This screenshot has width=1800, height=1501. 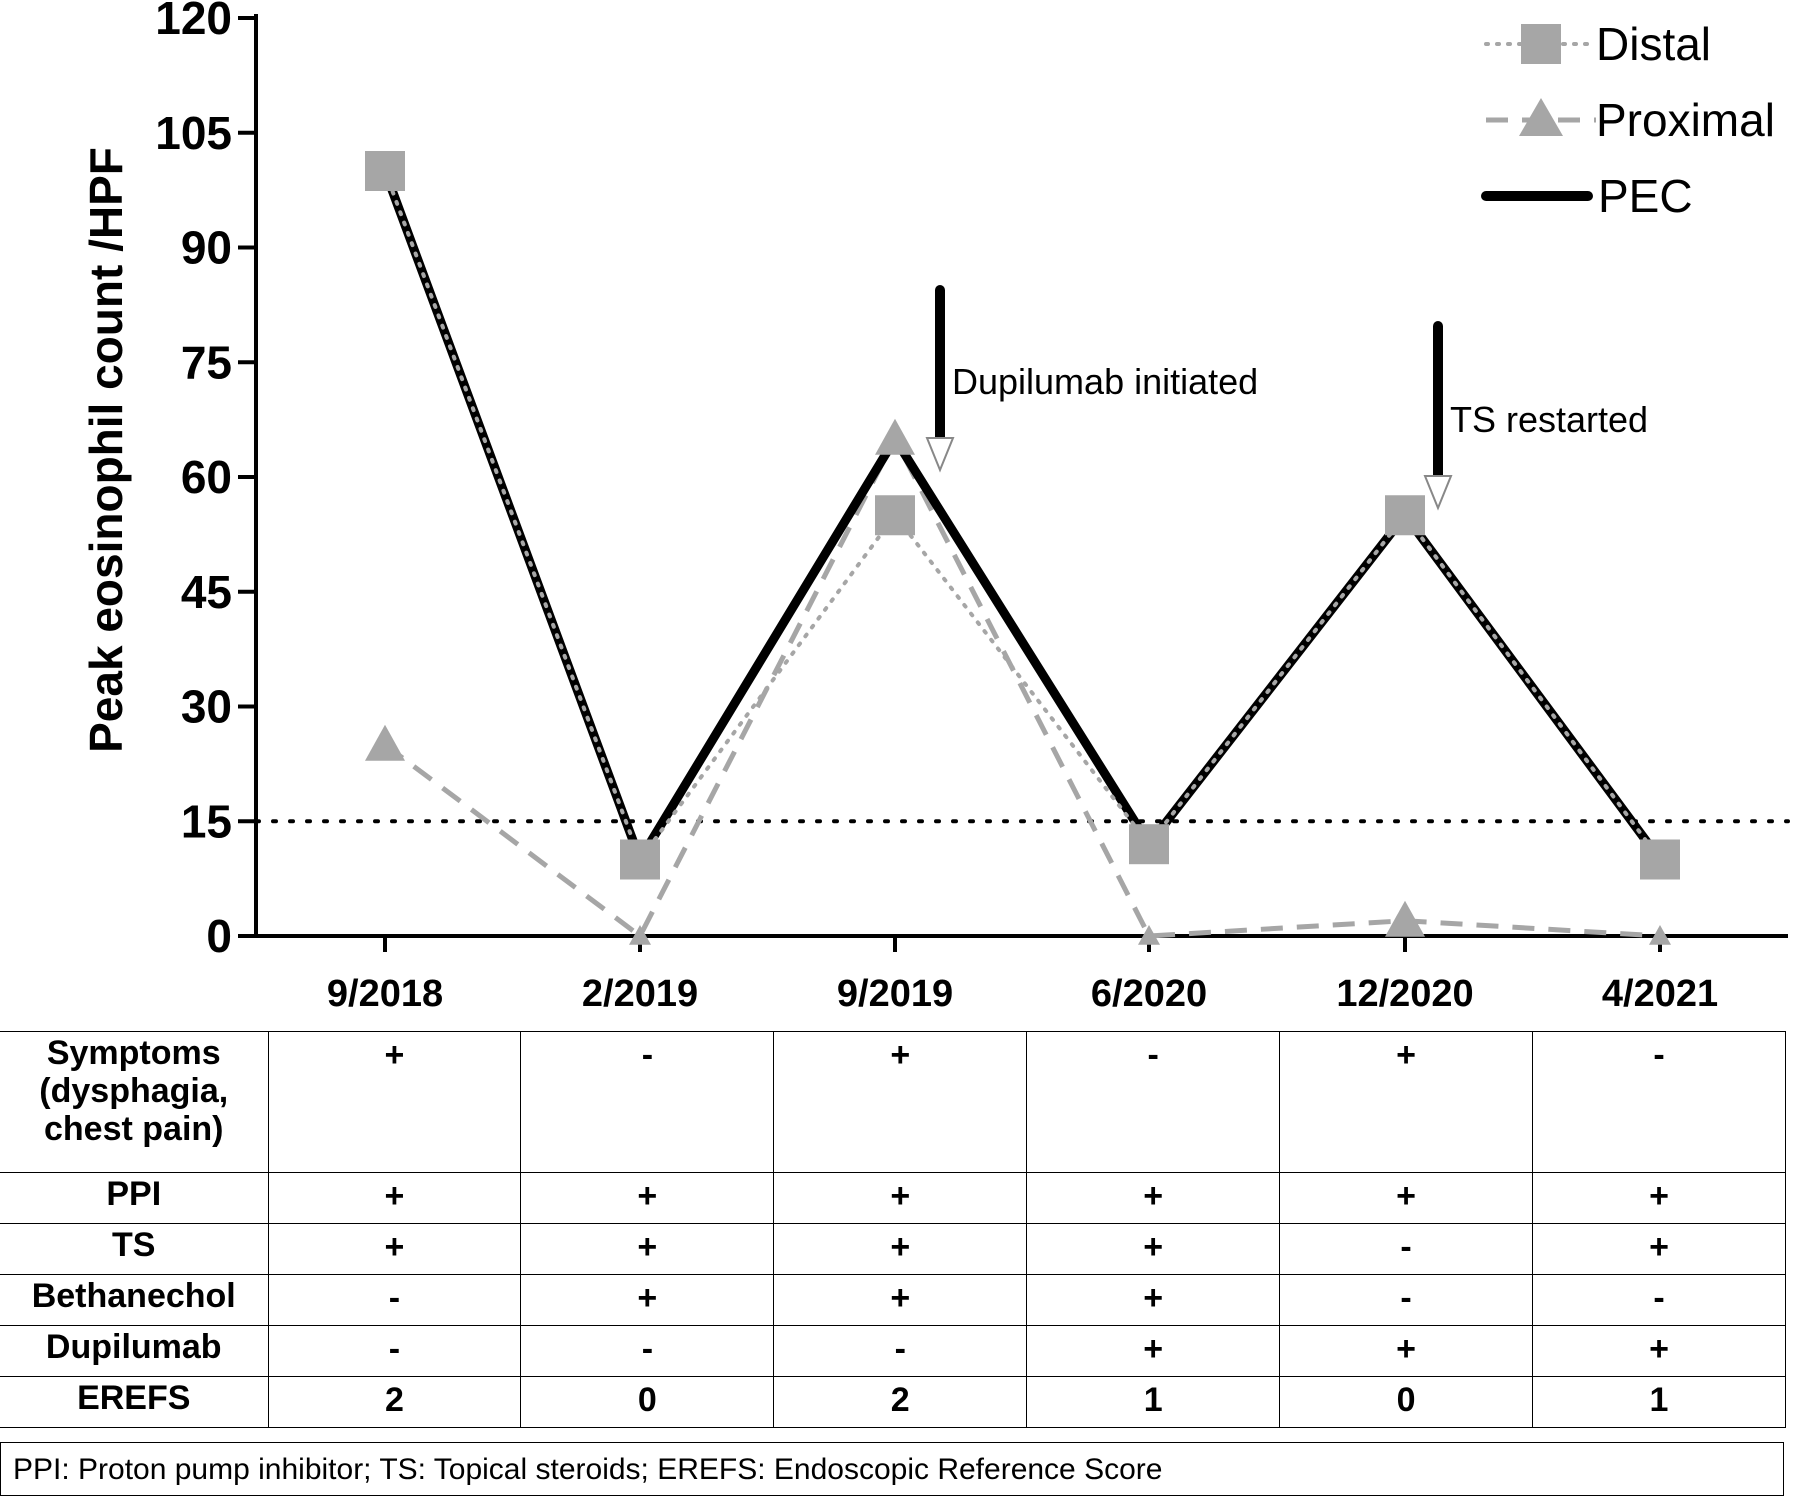 I want to click on y-tick-label: 30, so click(x=206, y=707).